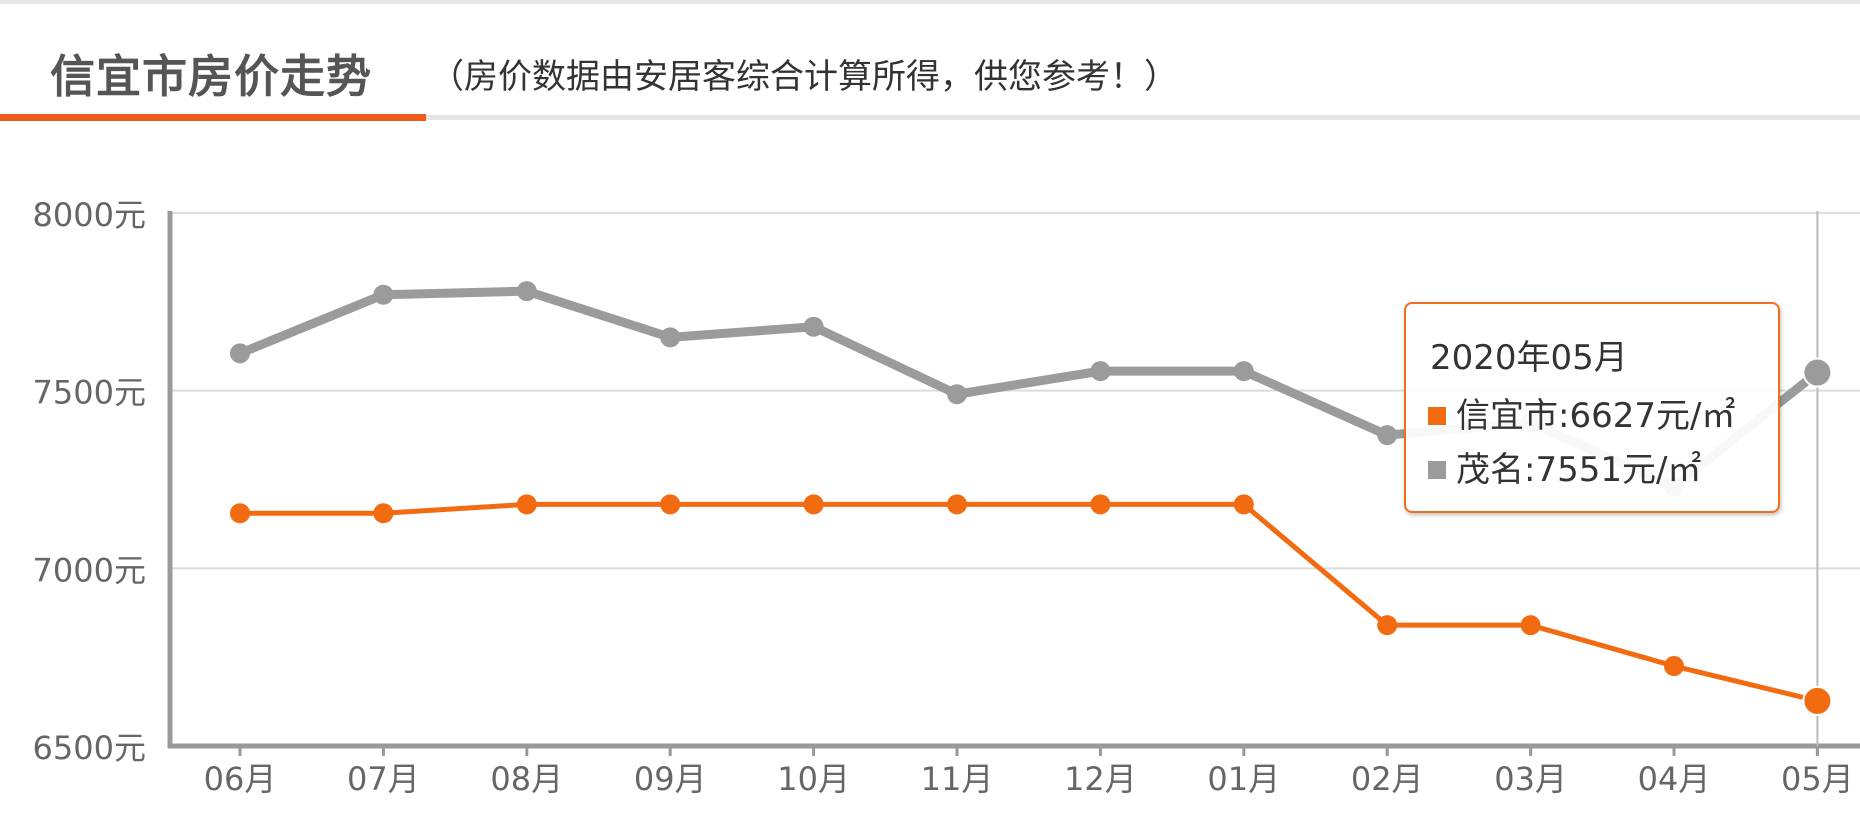  I want to click on y-tick-label: 7000元, so click(89, 570).